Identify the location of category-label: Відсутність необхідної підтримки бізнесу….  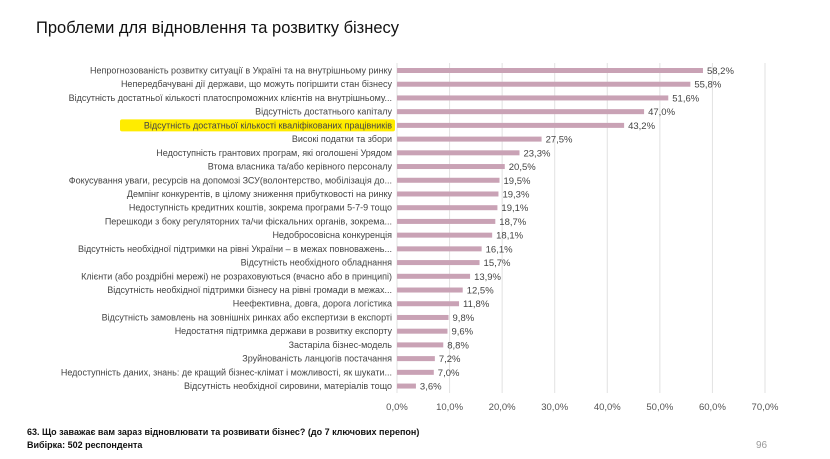
(249, 290).